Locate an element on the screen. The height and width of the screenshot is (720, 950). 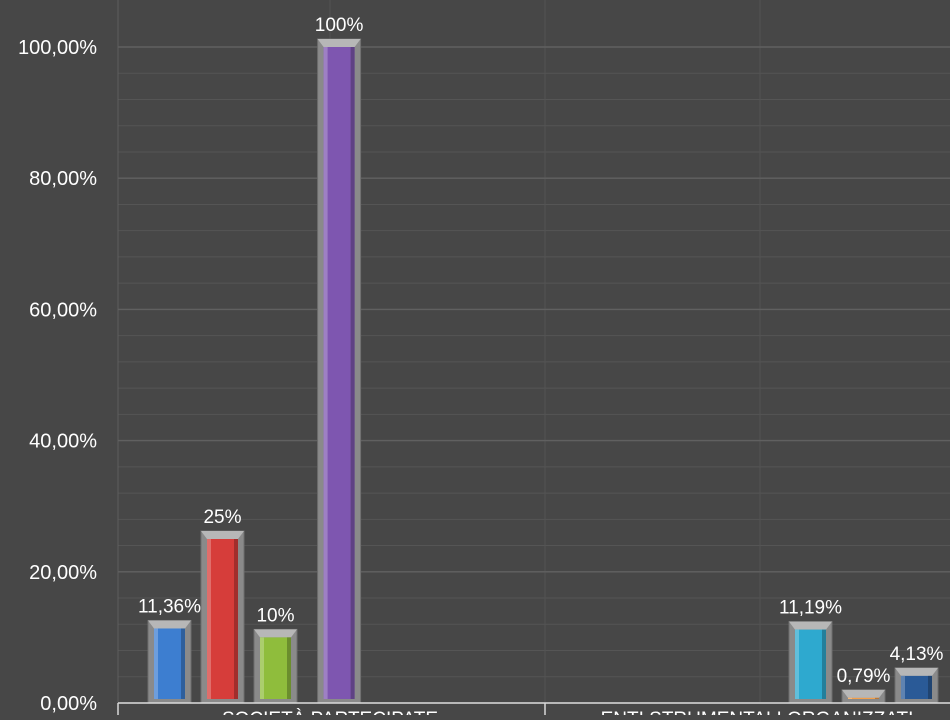
y-tick-label: 80,00% is located at coordinates (63, 179).